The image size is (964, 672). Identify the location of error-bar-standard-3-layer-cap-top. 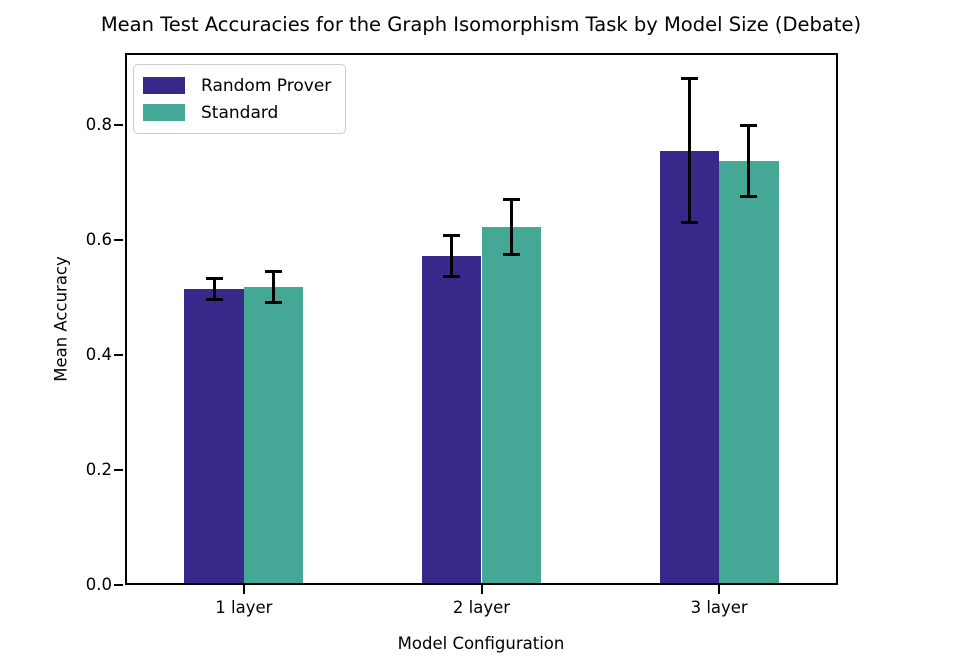
(749, 125).